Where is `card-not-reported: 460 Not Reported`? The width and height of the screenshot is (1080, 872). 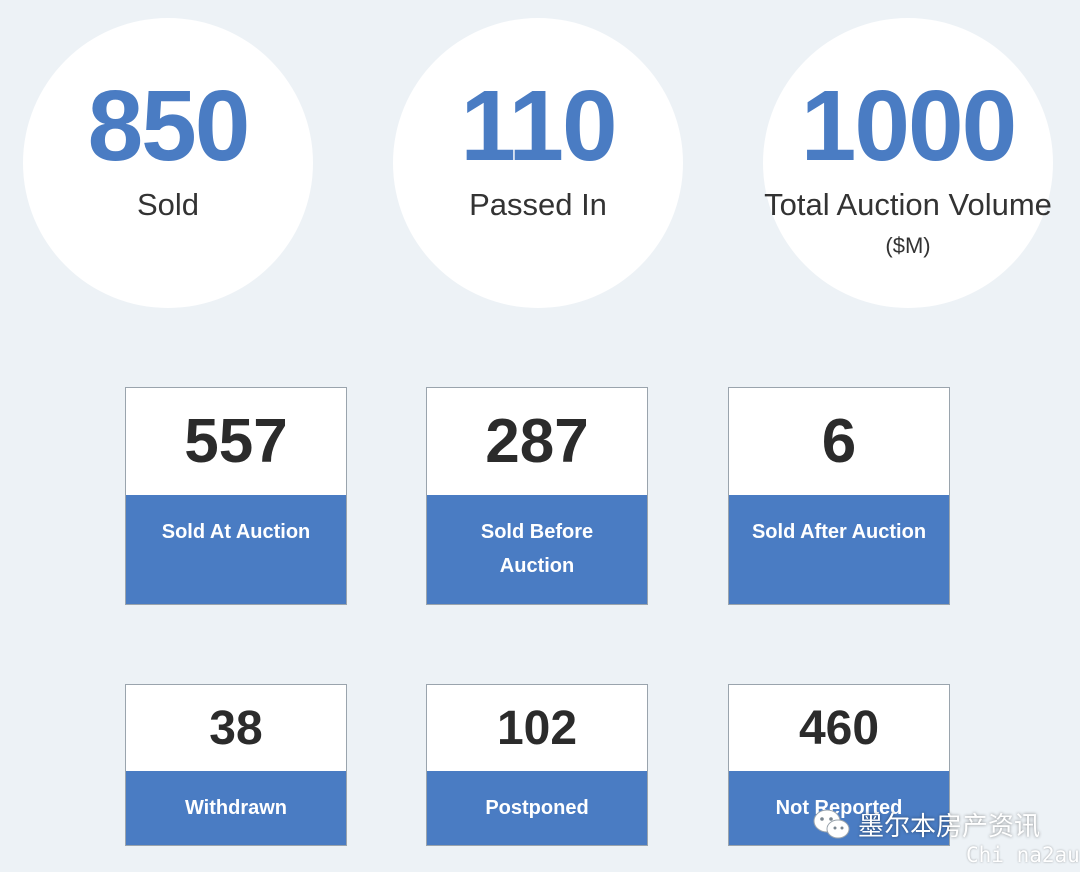
card-not-reported: 460 Not Reported is located at coordinates (839, 765).